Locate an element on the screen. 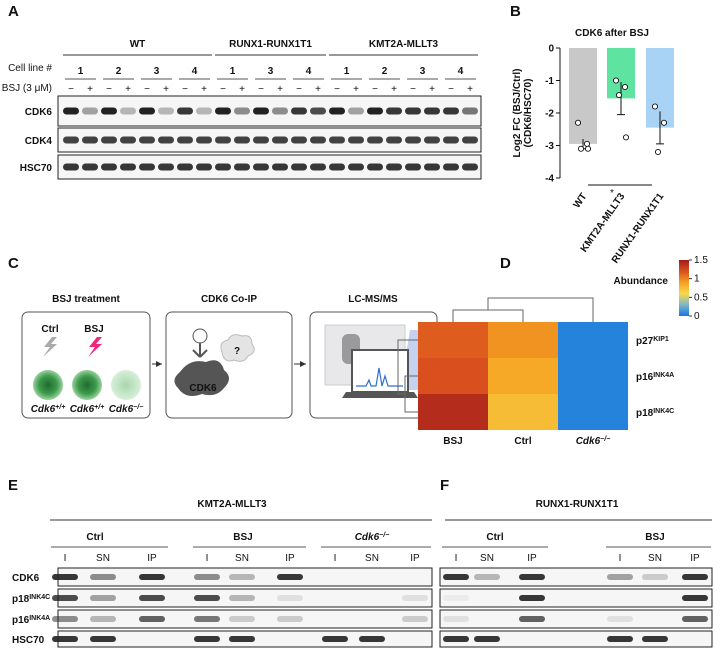 This screenshot has height=650, width=722. row-label: BSJ (3 μM) is located at coordinates (27, 88).